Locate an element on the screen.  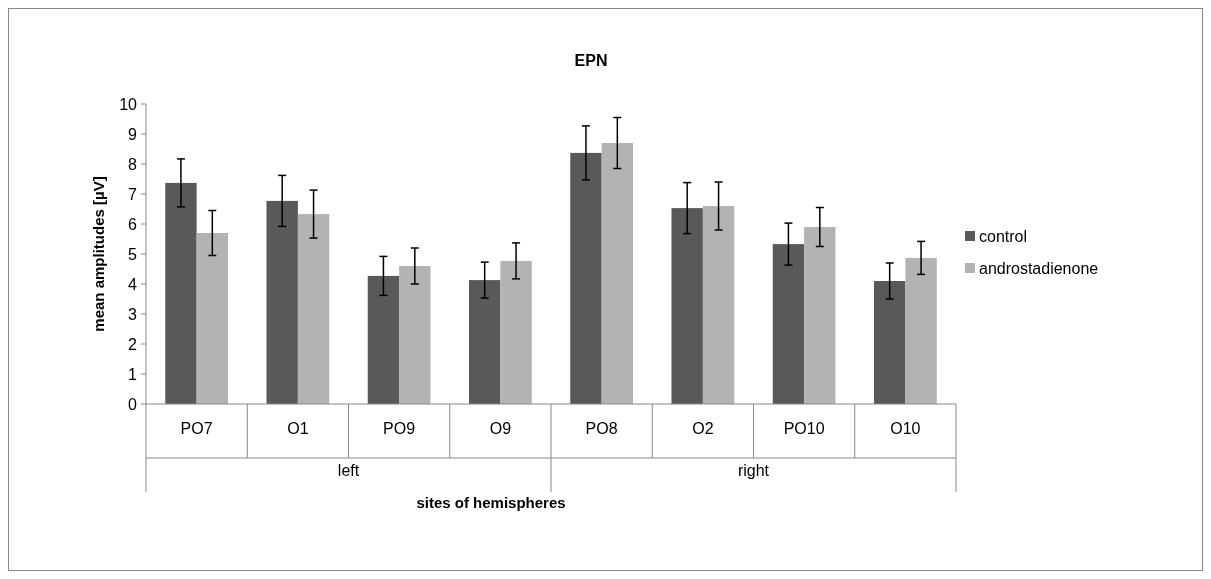
y-tick-label: 3 is located at coordinates (133, 314).